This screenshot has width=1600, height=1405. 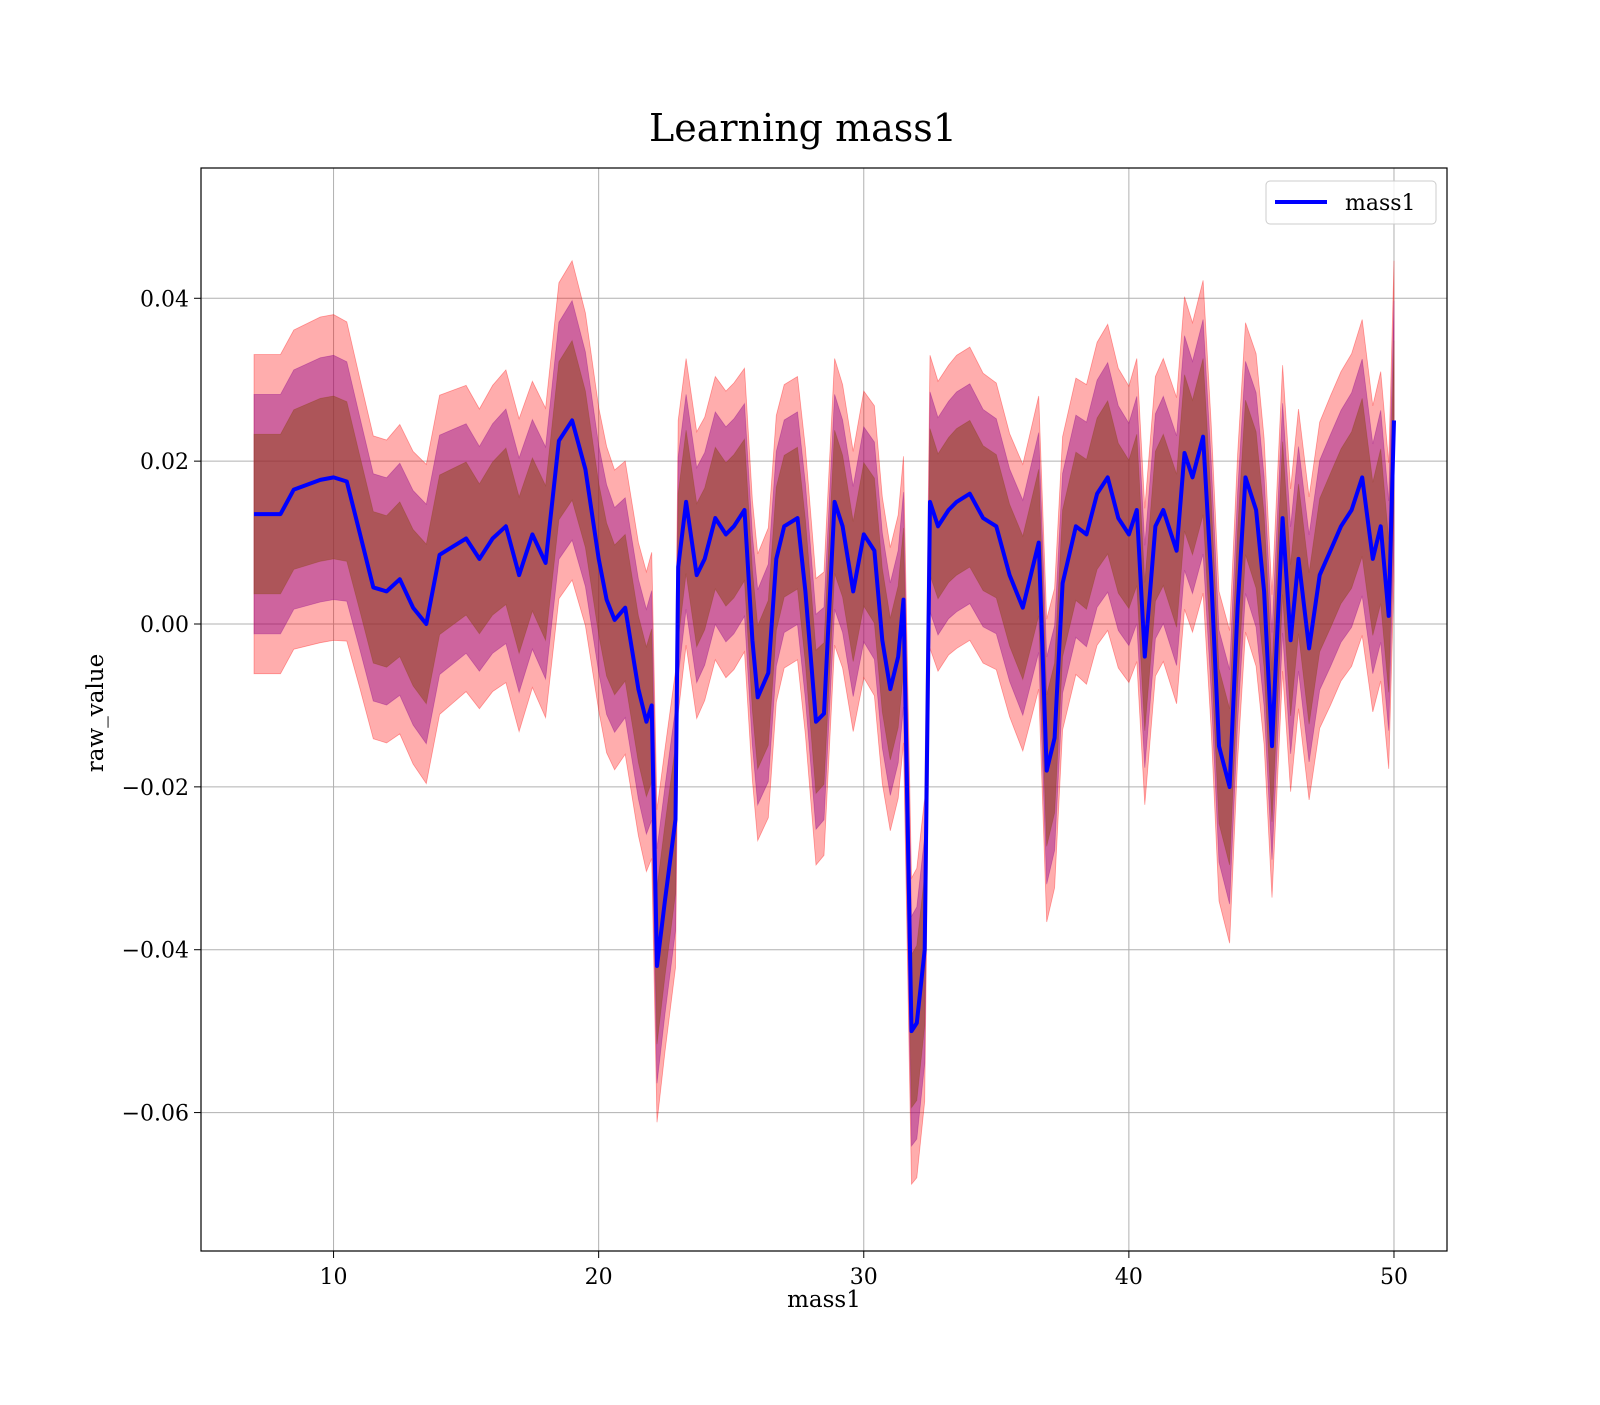 I want to click on x-tick-label: 10, so click(x=334, y=1277).